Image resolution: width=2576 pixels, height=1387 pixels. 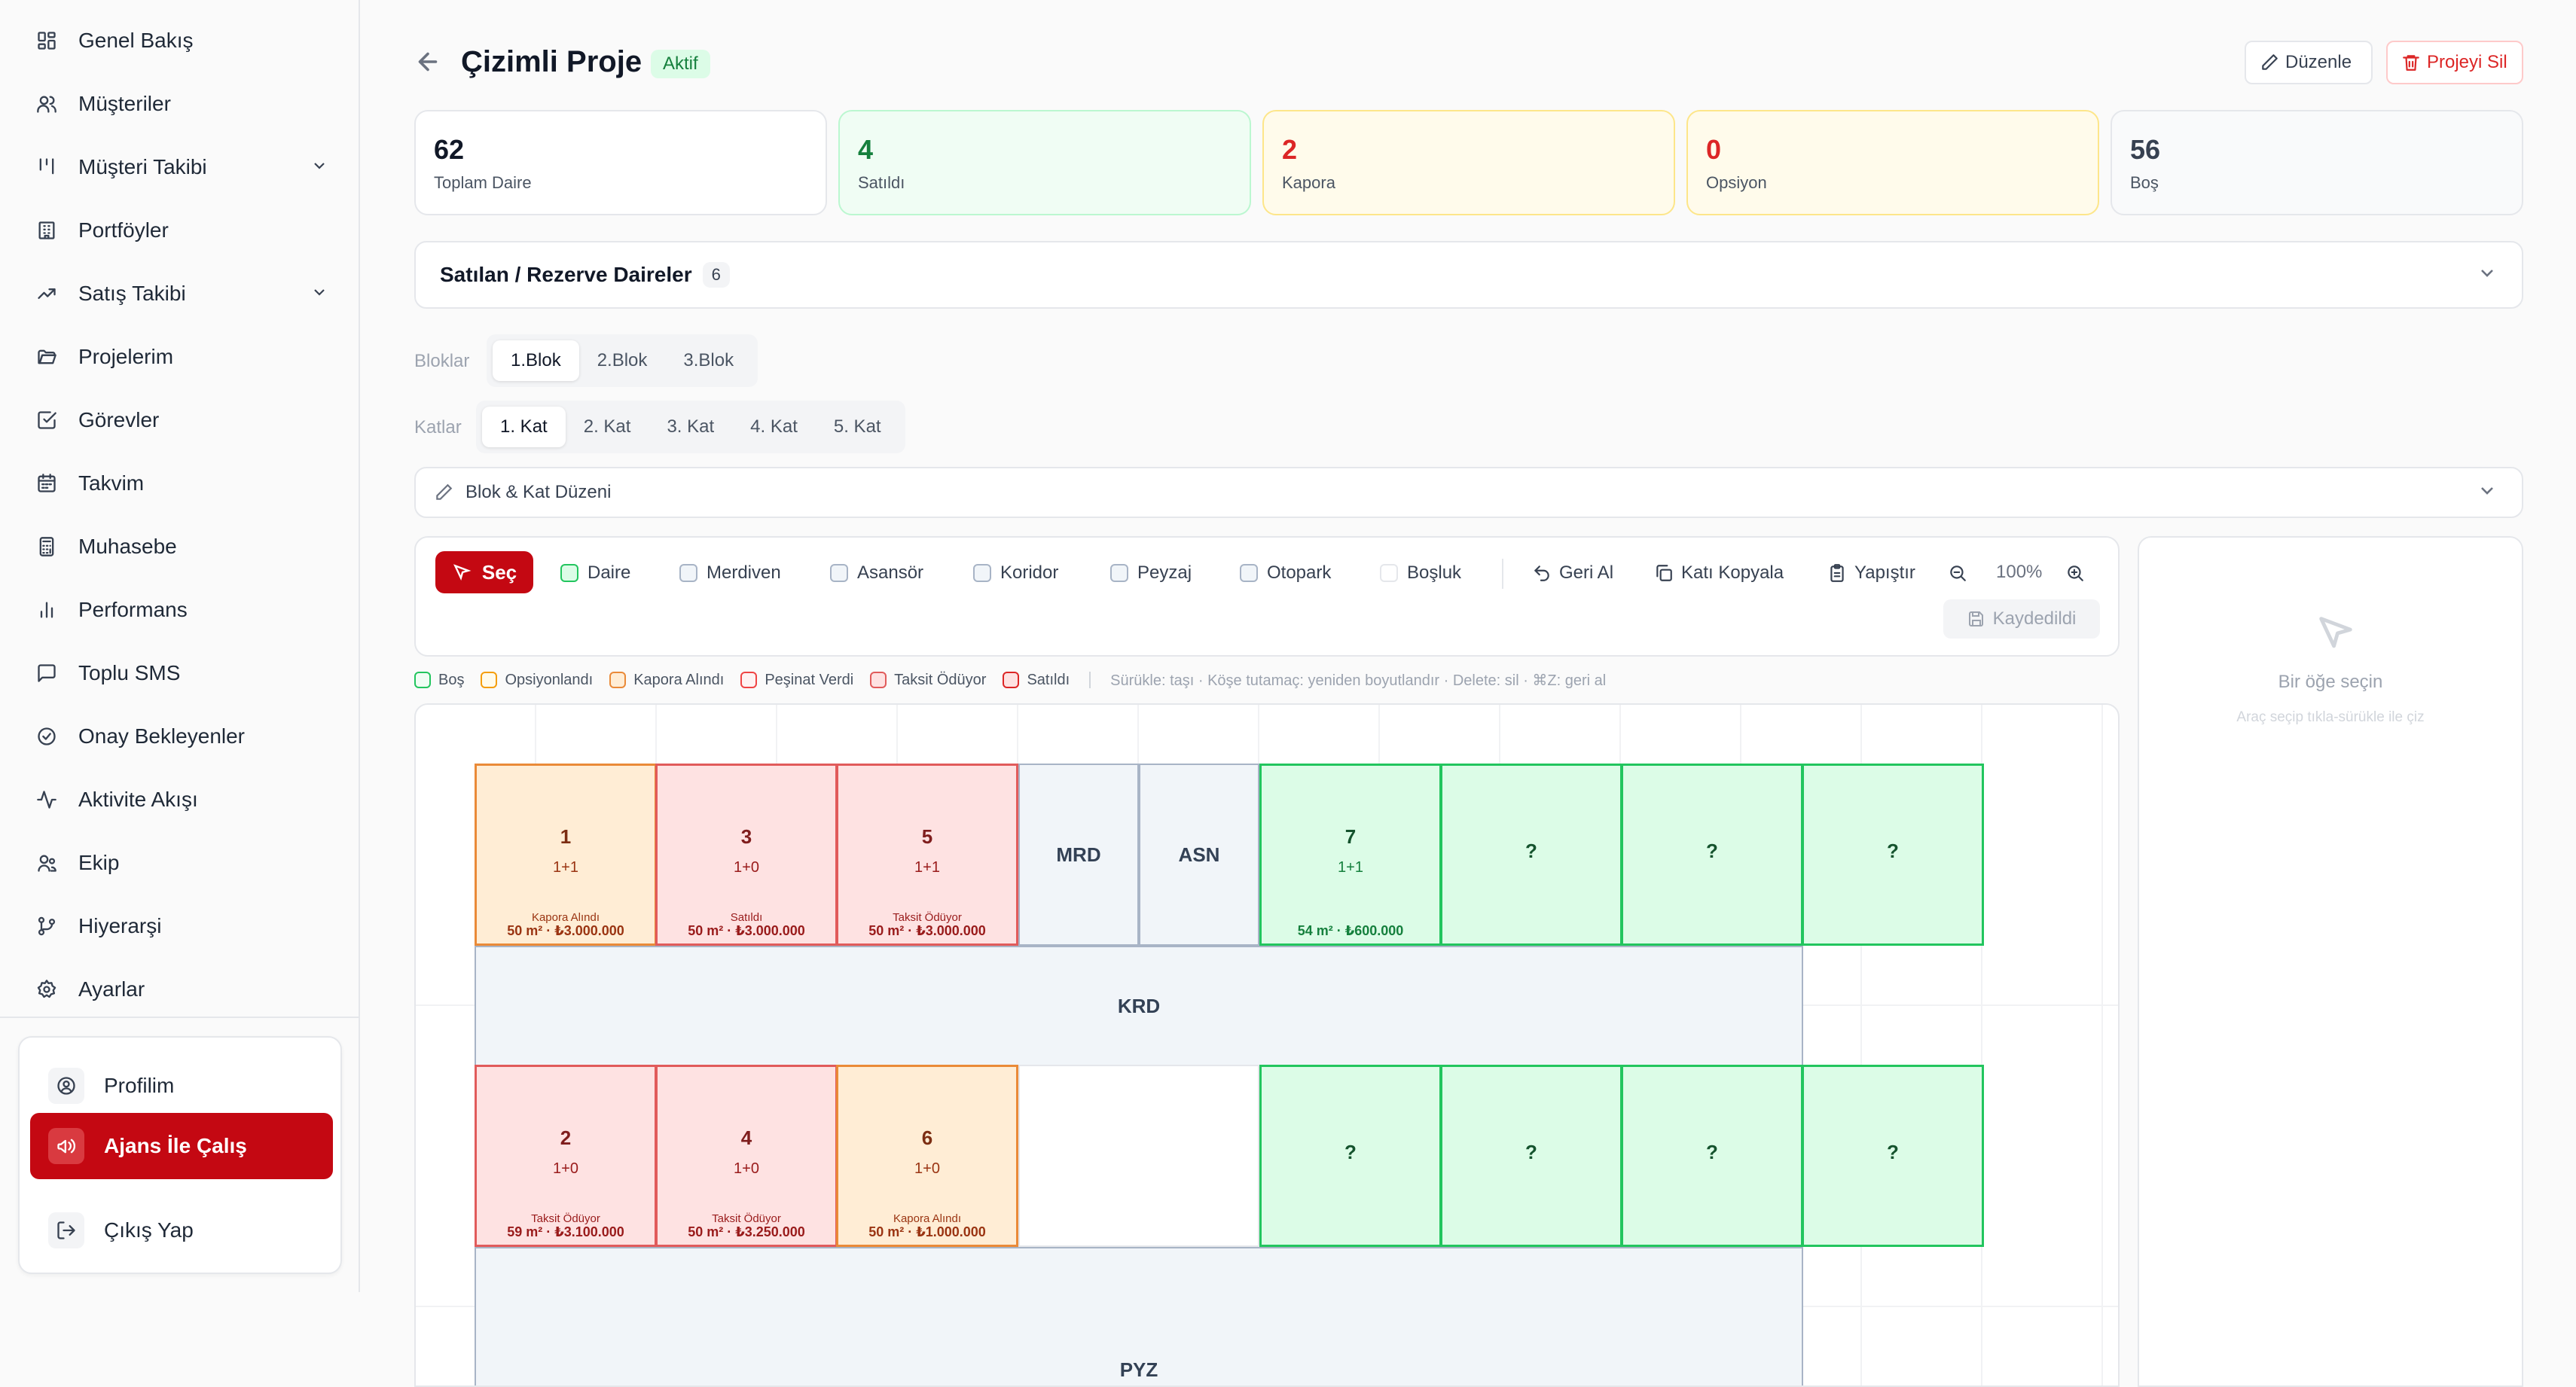 I want to click on zoom-out-button, so click(x=1962, y=573).